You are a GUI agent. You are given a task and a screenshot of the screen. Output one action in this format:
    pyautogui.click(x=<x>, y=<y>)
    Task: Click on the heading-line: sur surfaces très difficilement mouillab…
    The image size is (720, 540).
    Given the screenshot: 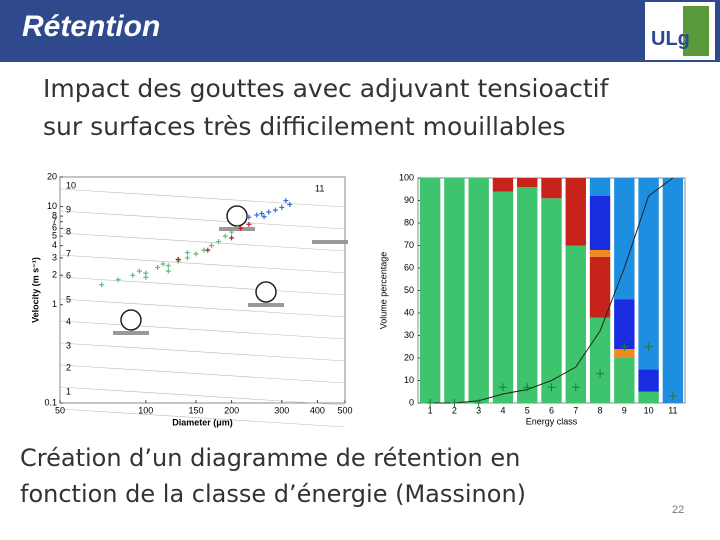 What is the action you would take?
    pyautogui.click(x=304, y=126)
    